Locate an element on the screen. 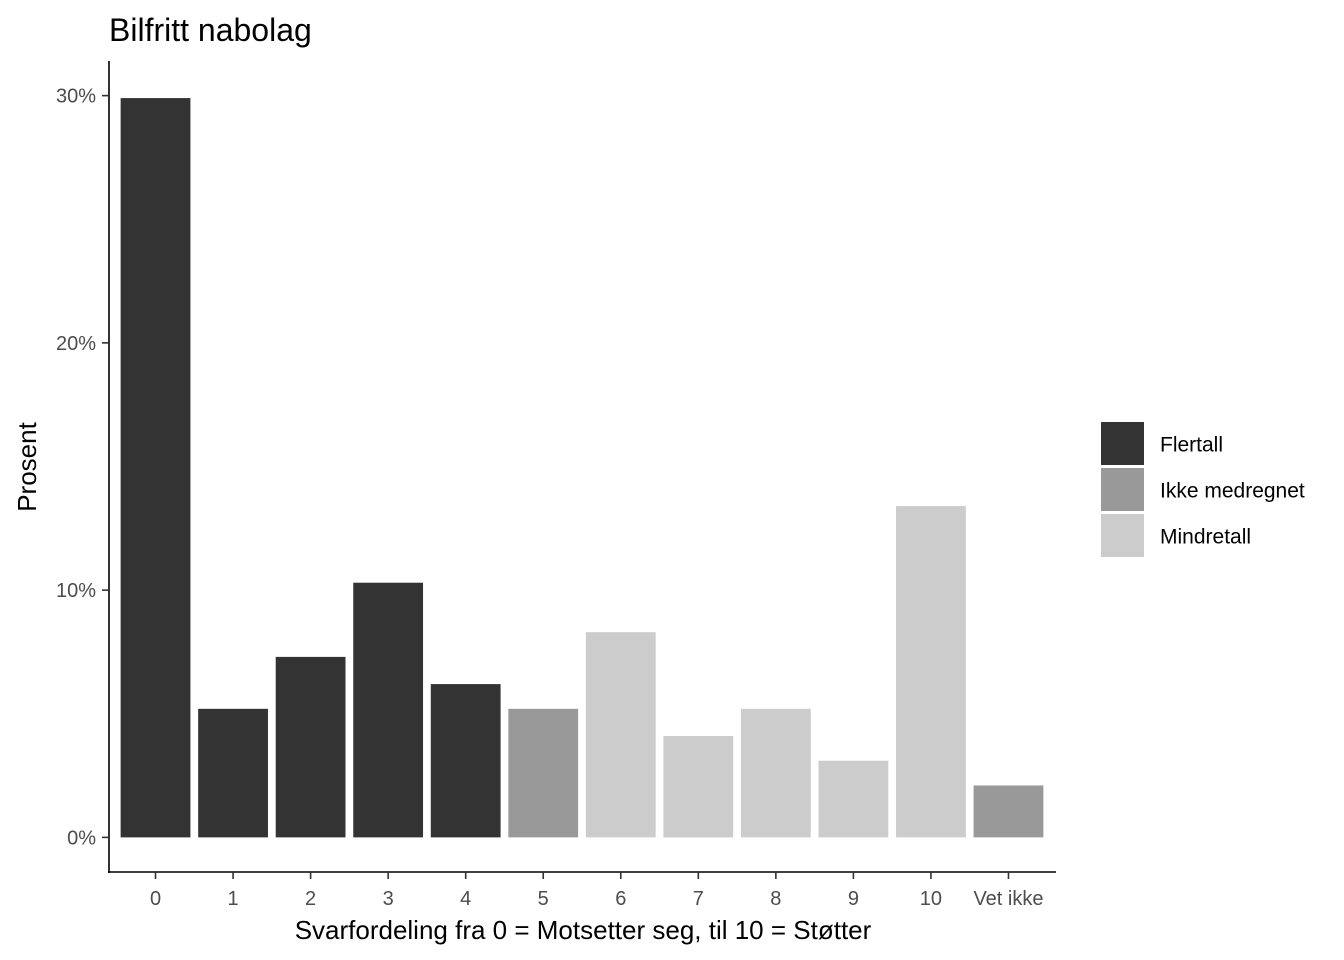  x-ticks-group: 0 1 2 3 4 5 6 7 8 9 10 Vet ikke is located at coordinates (596, 891).